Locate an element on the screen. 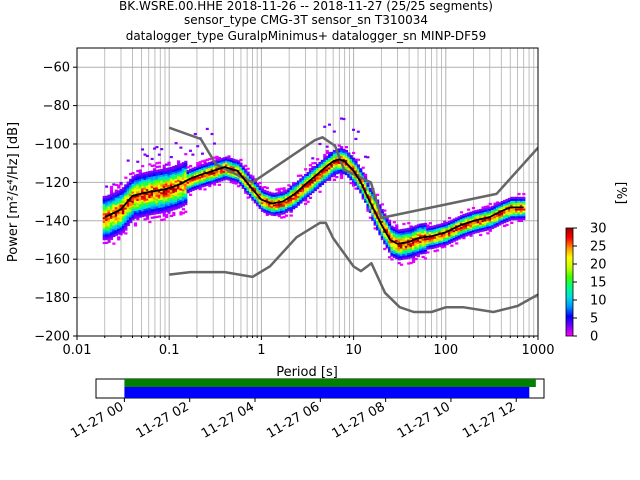 This screenshot has width=640, height=480. noise-model-low-line is located at coordinates (353, 267).